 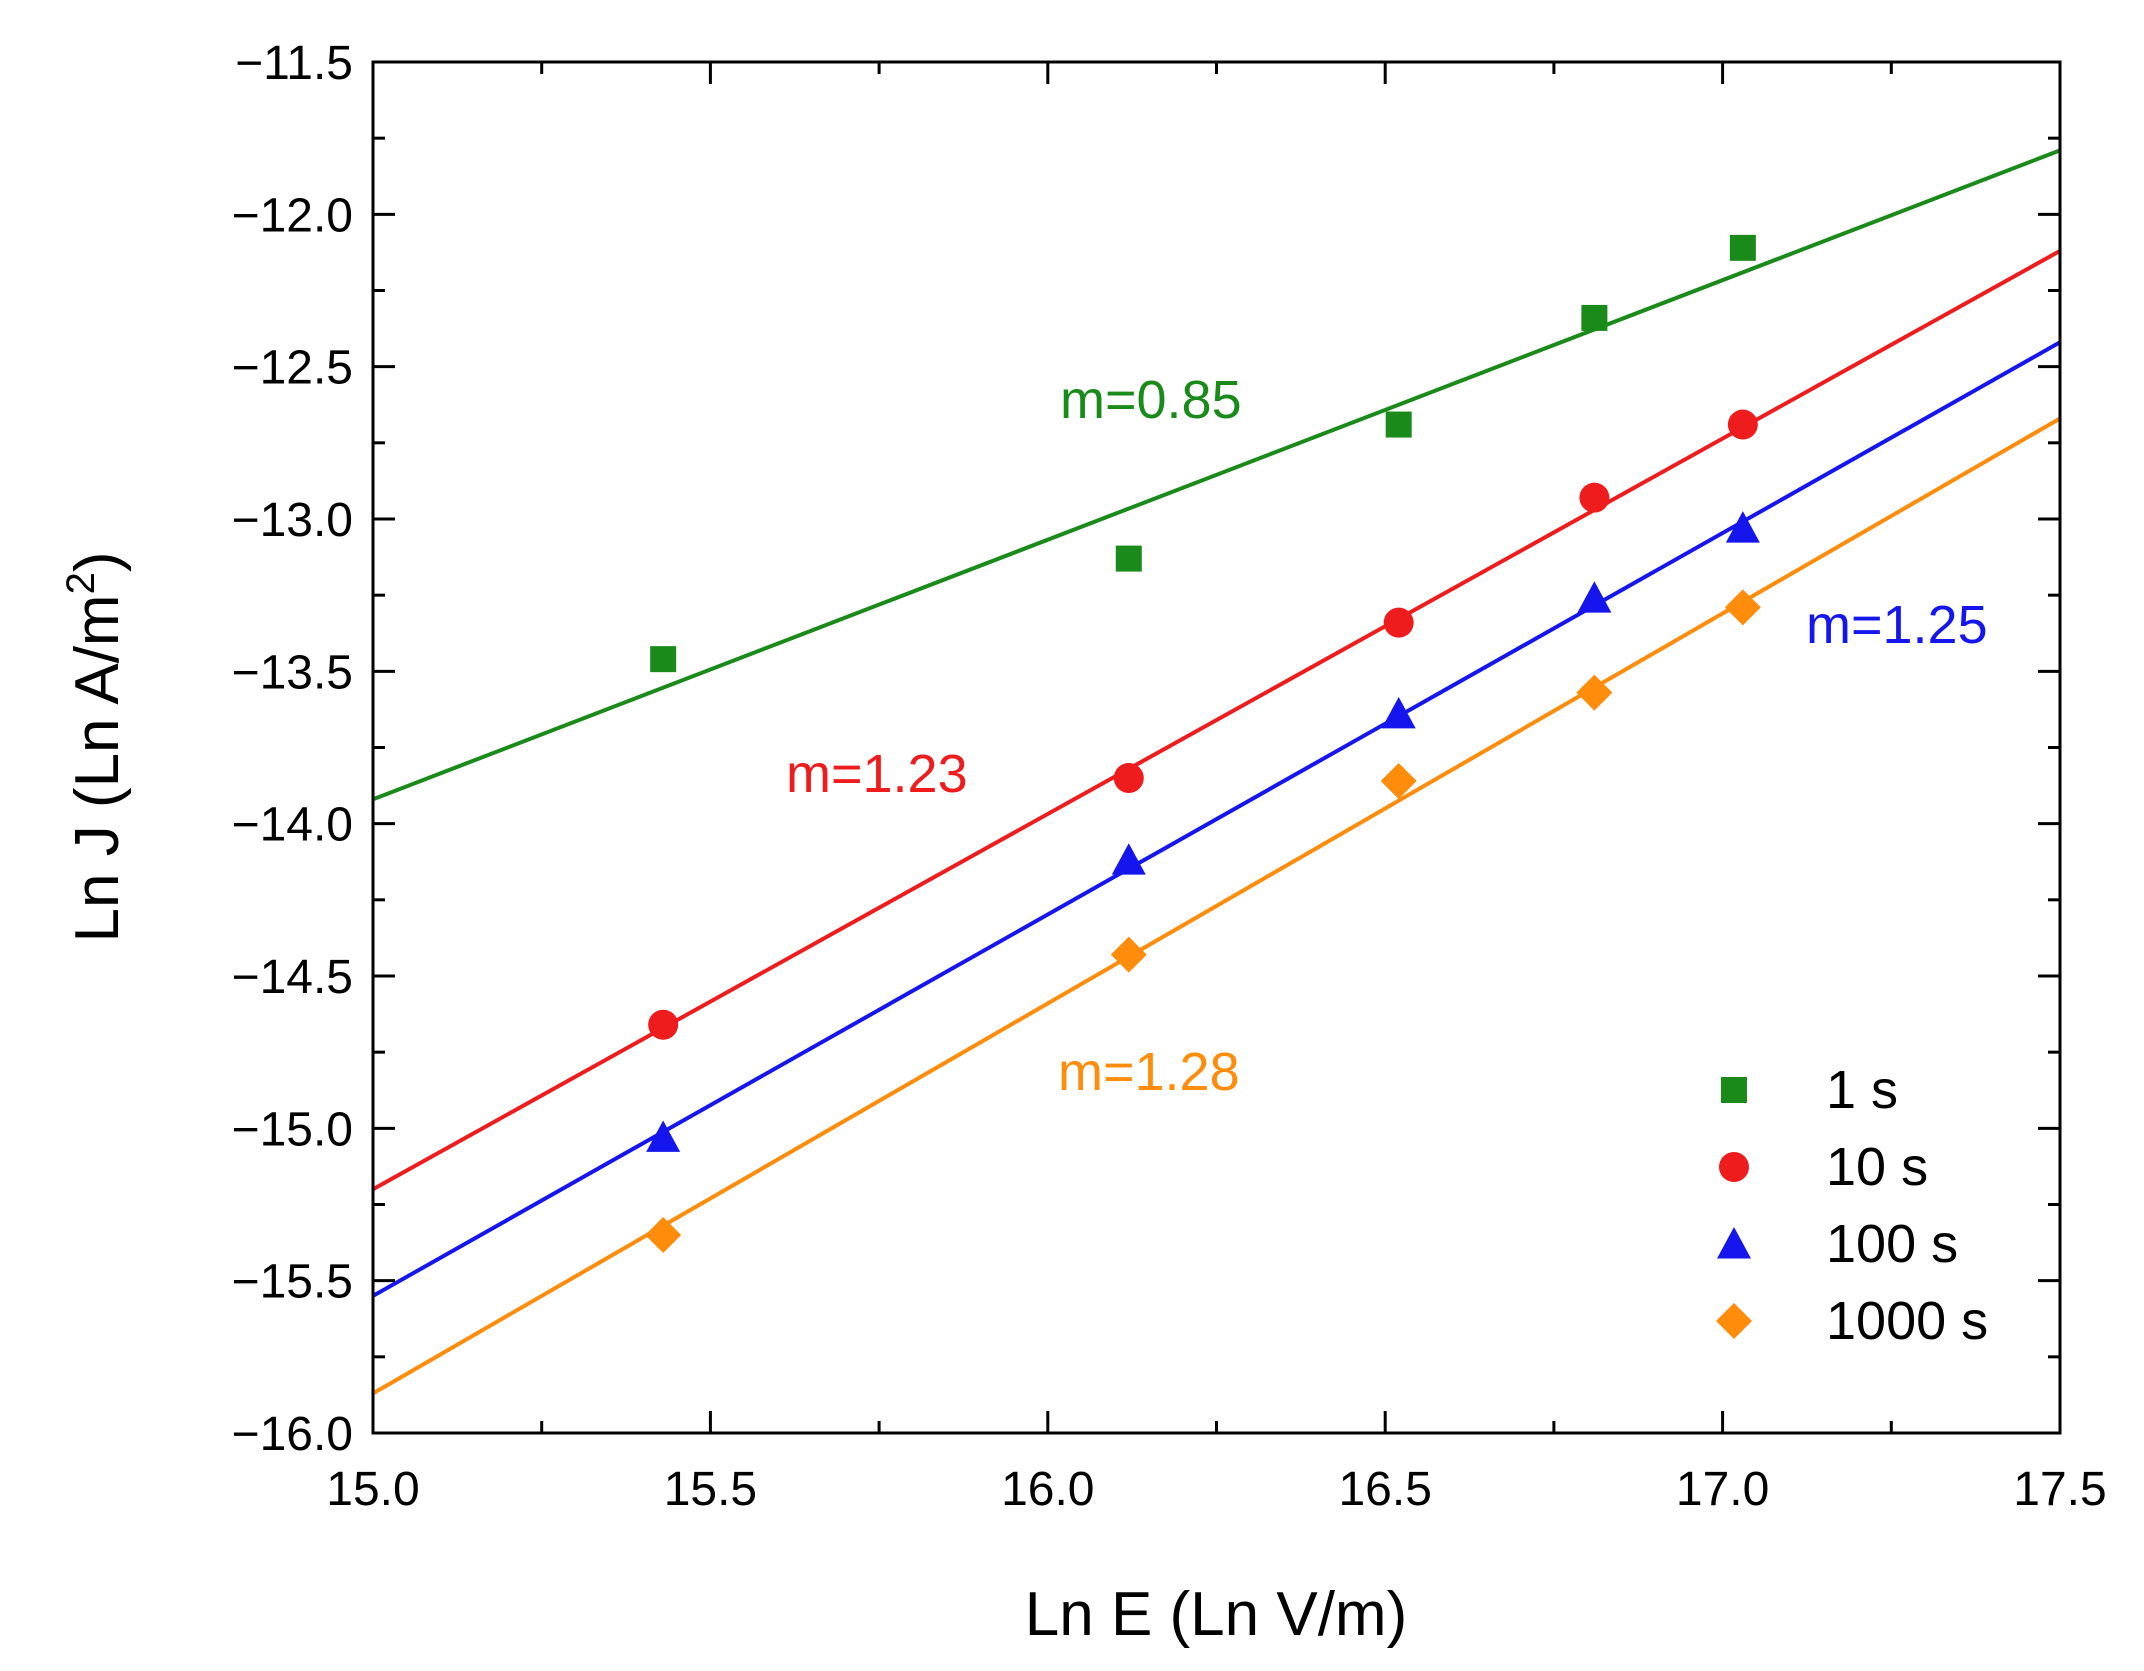 What do you see at coordinates (1862, 1090) in the screenshot?
I see `legend-label-1-s: 1 s` at bounding box center [1862, 1090].